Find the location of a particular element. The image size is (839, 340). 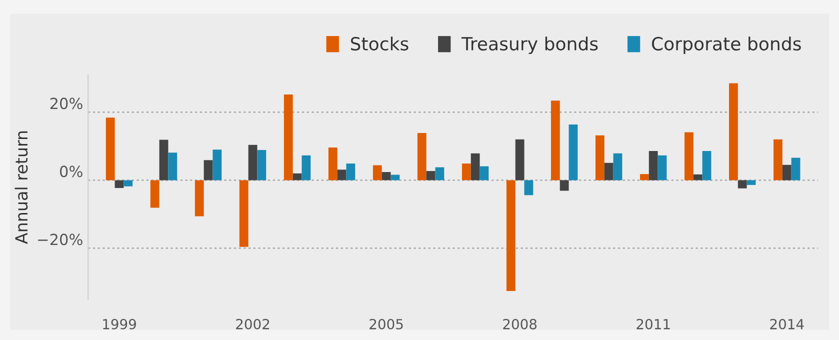

x-tick-label: 1999 is located at coordinates (119, 324).